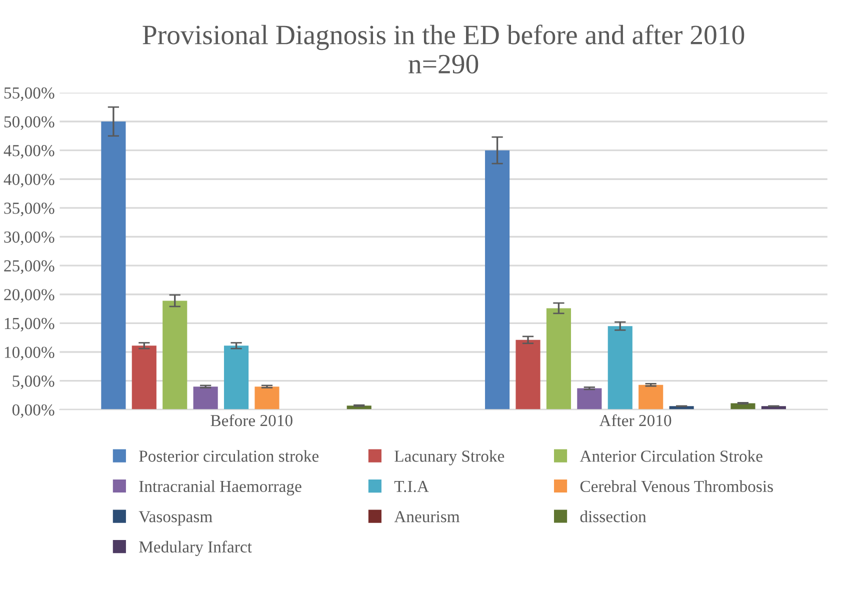  What do you see at coordinates (635, 420) in the screenshot?
I see `x-tick-label: After 2010` at bounding box center [635, 420].